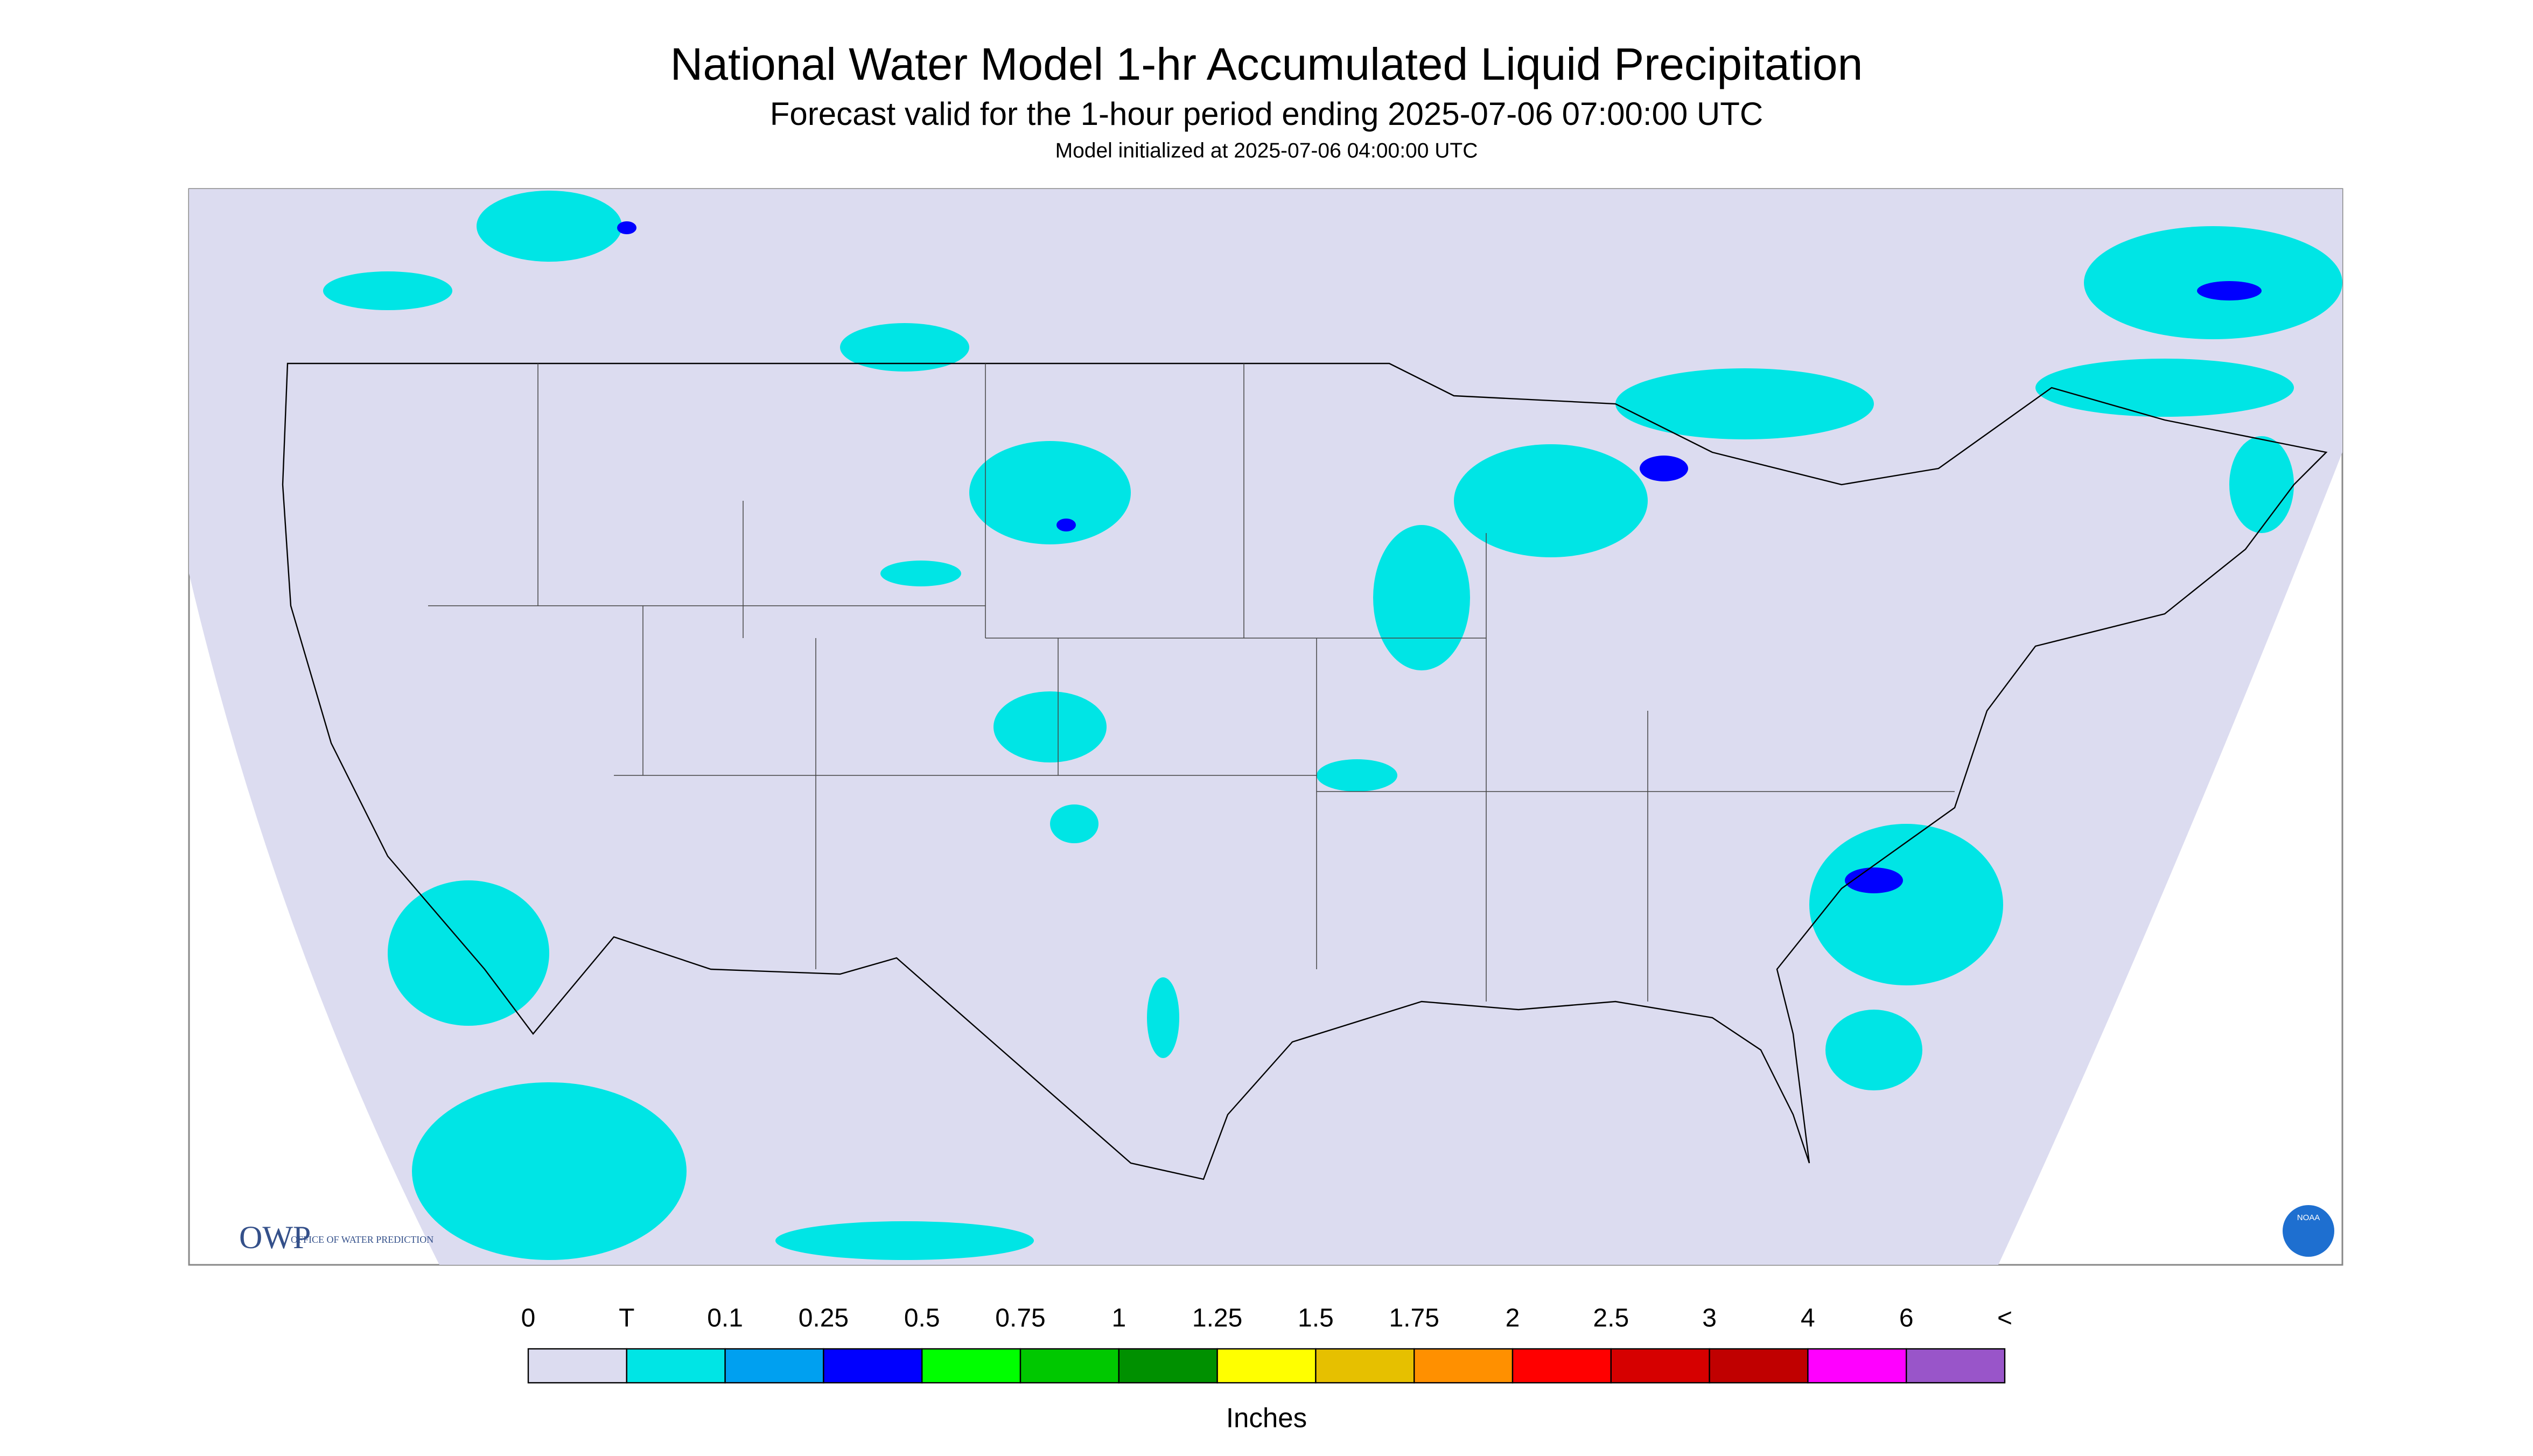 The height and width of the screenshot is (1456, 2533). Describe the element at coordinates (275, 1237) in the screenshot. I see `owp-logo: OWP` at that location.